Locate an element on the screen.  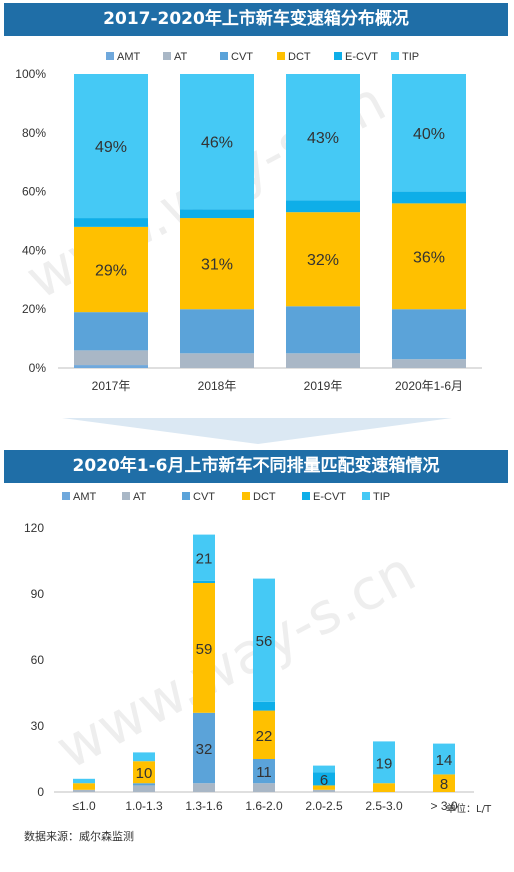
data-label-1-6-2-0-dct: 22 is located at coordinates (264, 736).